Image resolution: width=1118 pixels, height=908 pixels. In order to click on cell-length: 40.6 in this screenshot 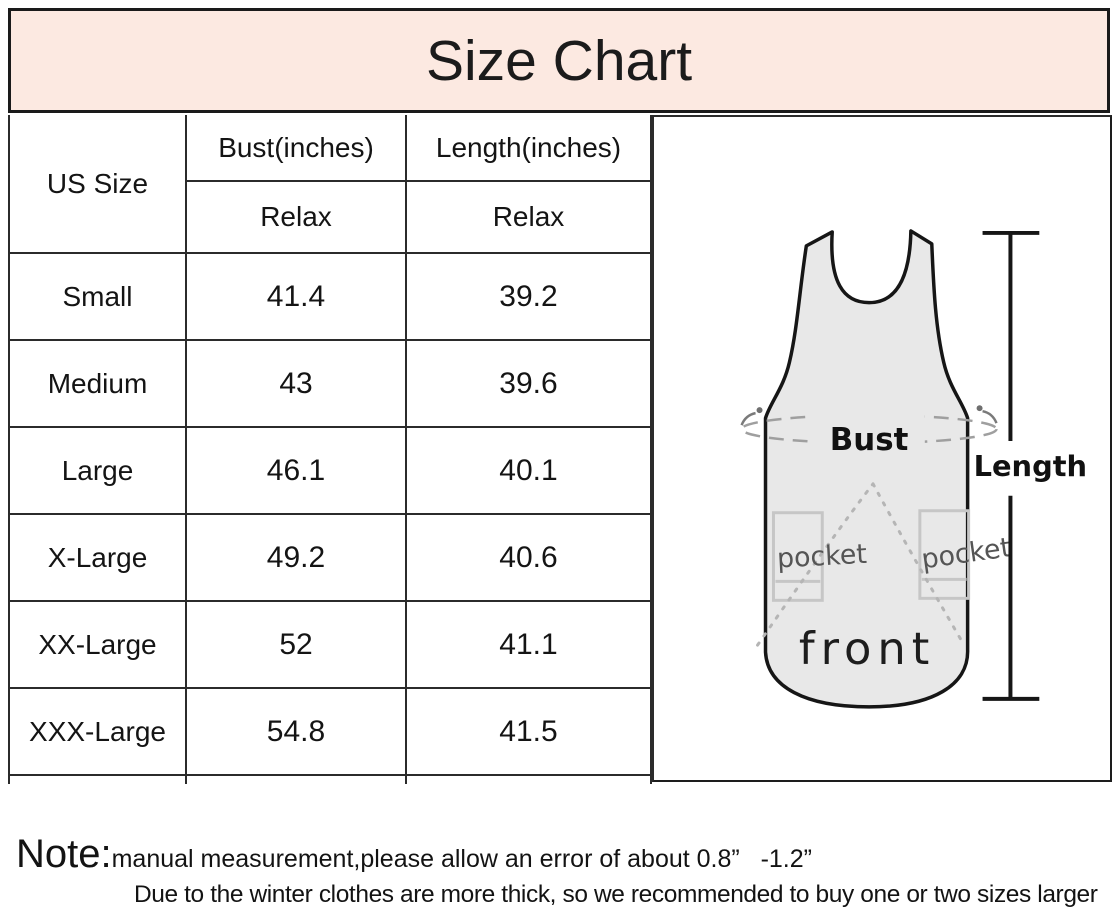, I will do `click(528, 557)`.